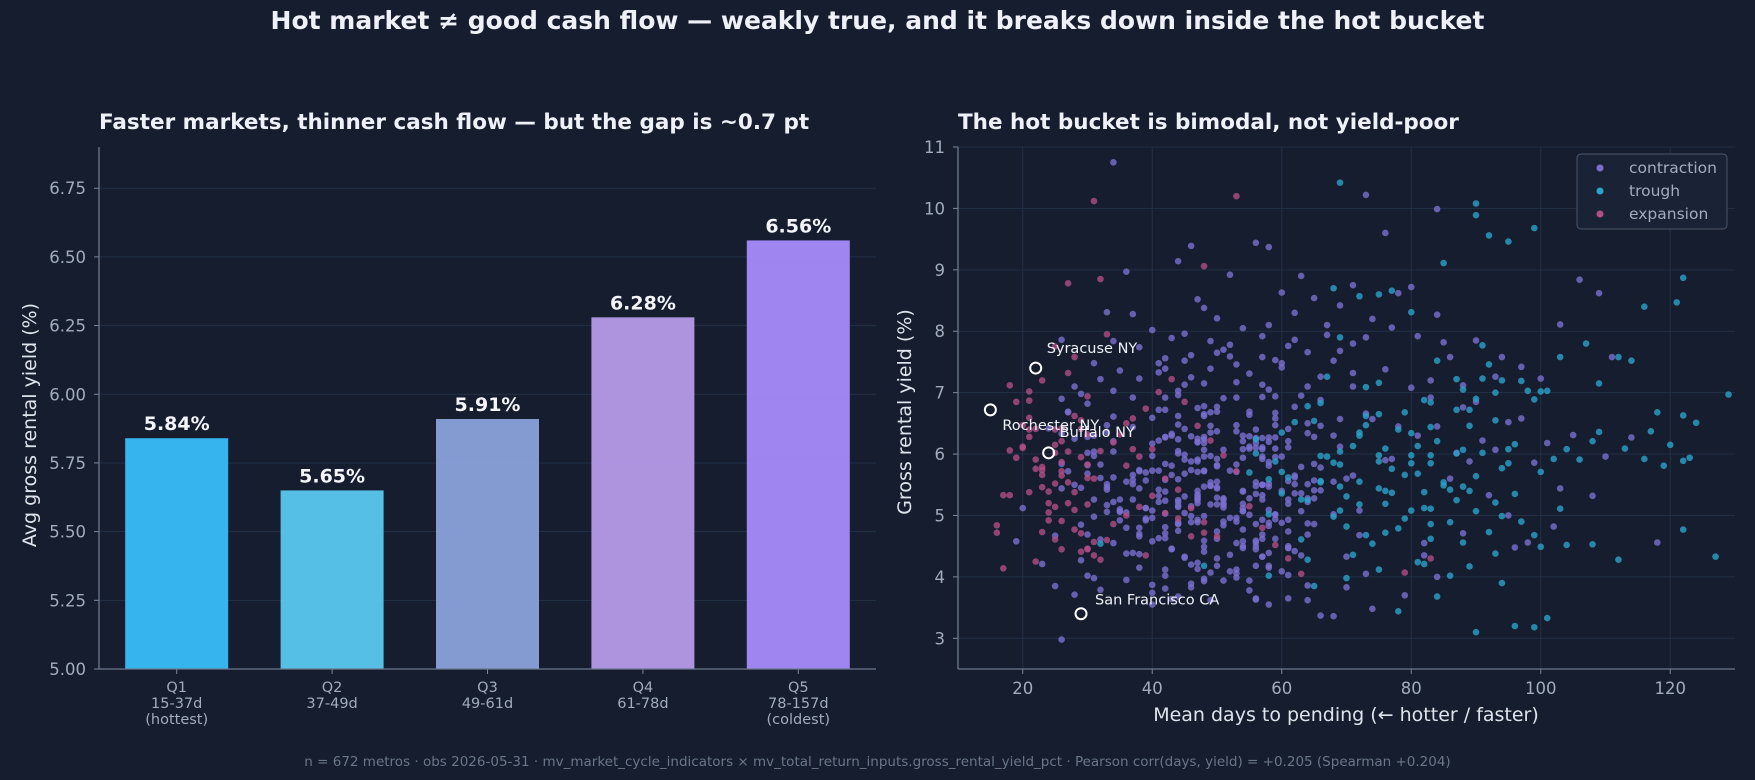 This screenshot has width=1755, height=780. What do you see at coordinates (67, 463) in the screenshot?
I see `bar-y-tick-label: 5.75` at bounding box center [67, 463].